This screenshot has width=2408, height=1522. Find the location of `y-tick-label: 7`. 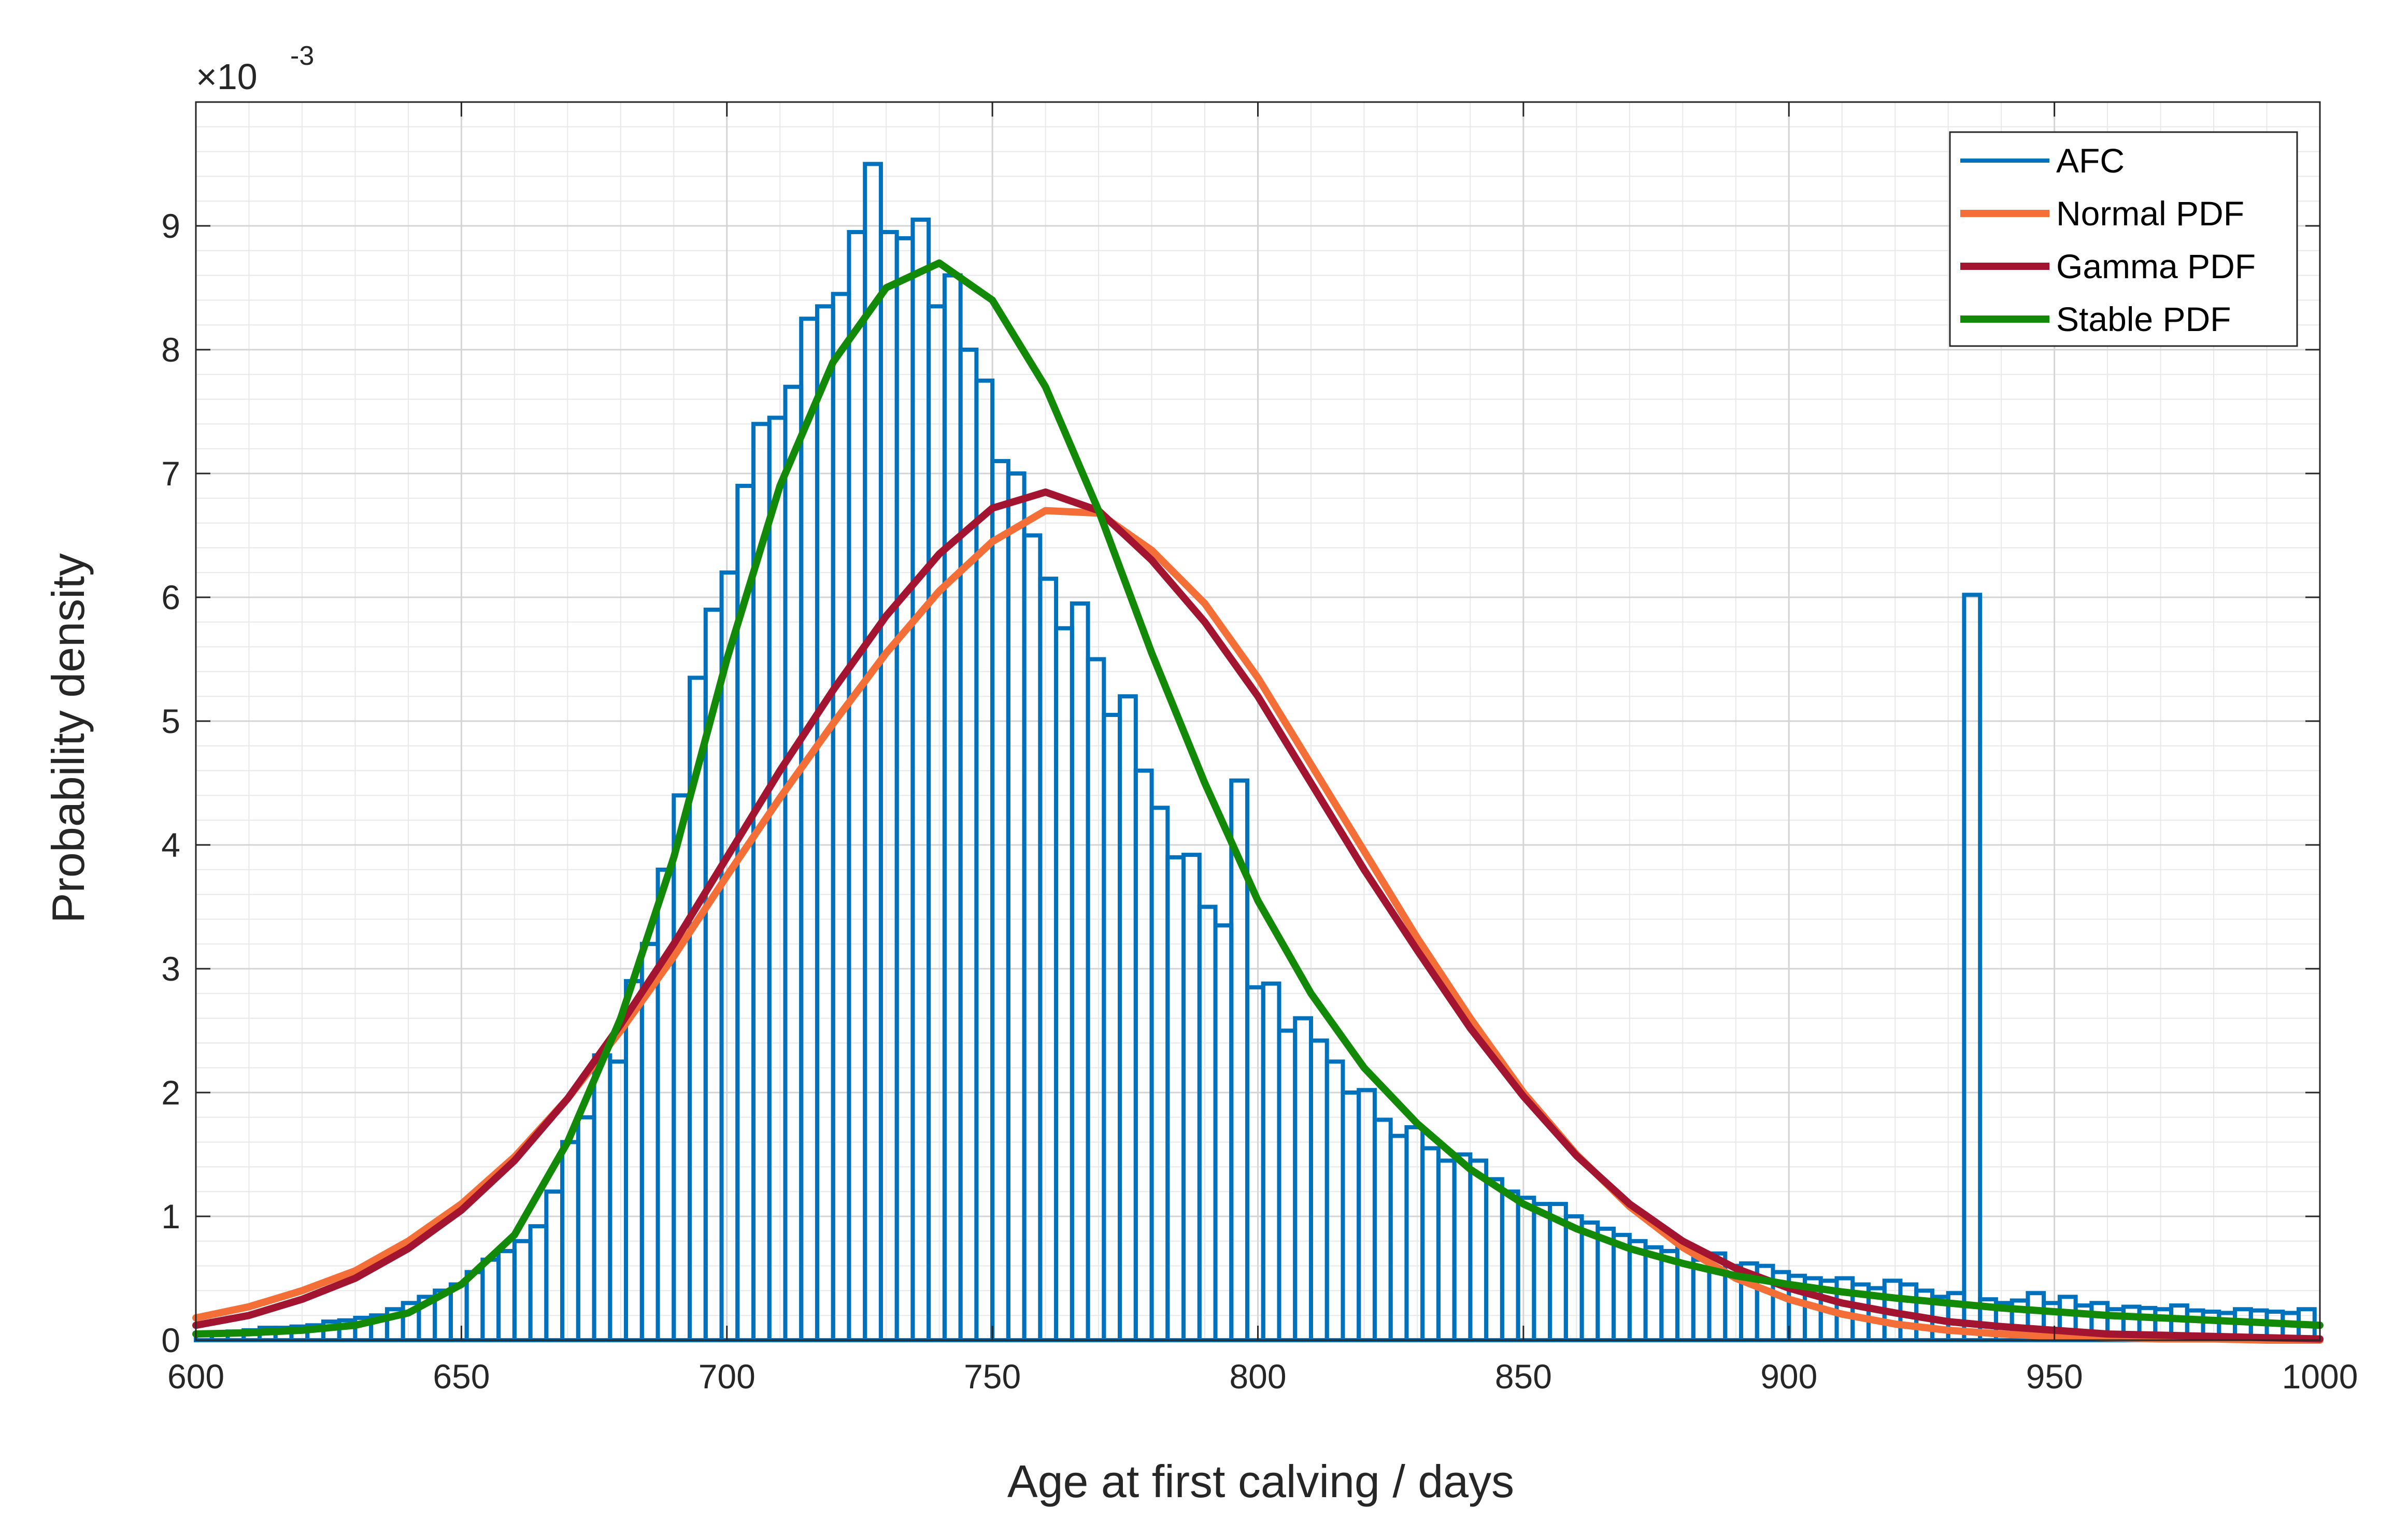

y-tick-label: 7 is located at coordinates (170, 473).